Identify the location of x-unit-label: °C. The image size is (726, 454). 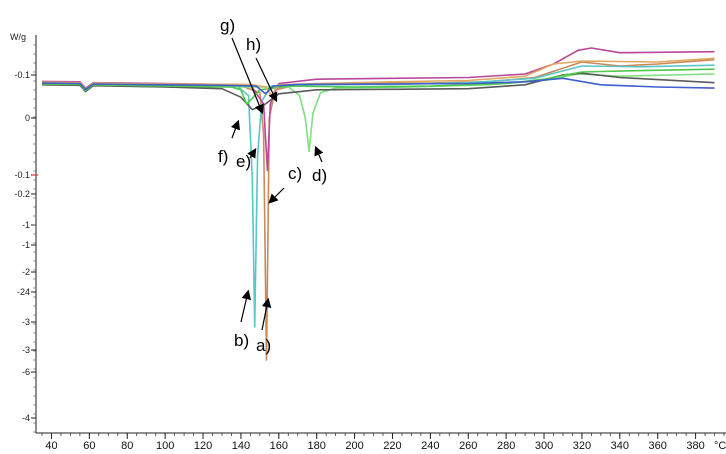
(720, 446).